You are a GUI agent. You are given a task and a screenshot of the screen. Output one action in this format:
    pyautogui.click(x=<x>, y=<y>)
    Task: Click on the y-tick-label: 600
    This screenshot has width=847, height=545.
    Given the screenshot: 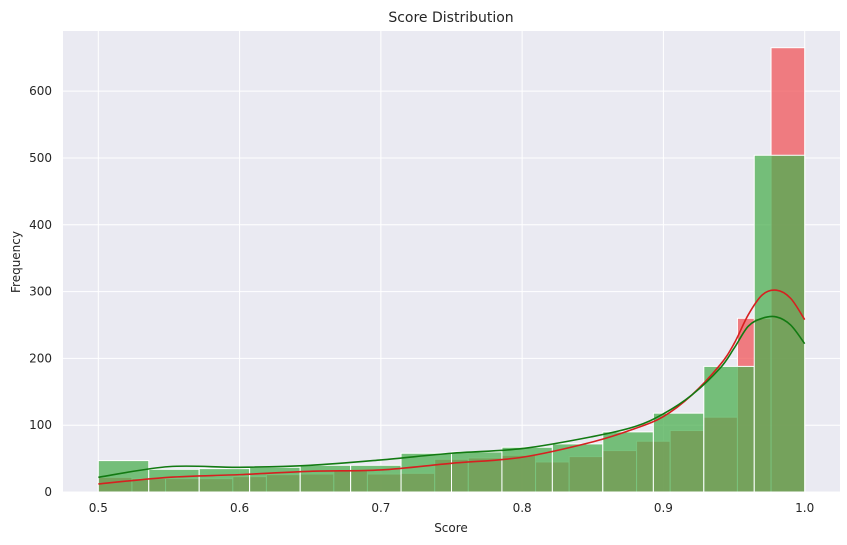 What is the action you would take?
    pyautogui.click(x=40, y=91)
    